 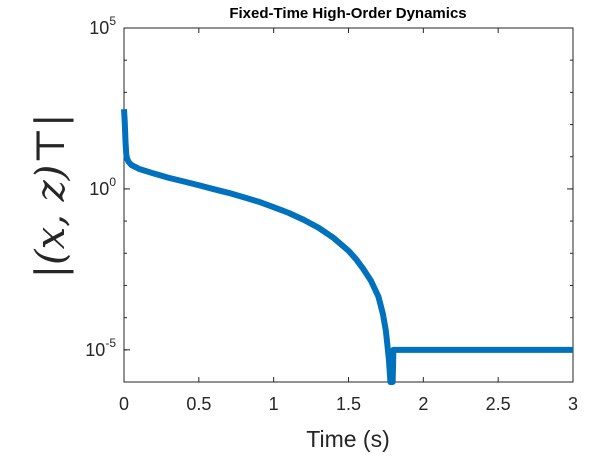 I want to click on x-tick-label: 1.5, so click(x=348, y=404).